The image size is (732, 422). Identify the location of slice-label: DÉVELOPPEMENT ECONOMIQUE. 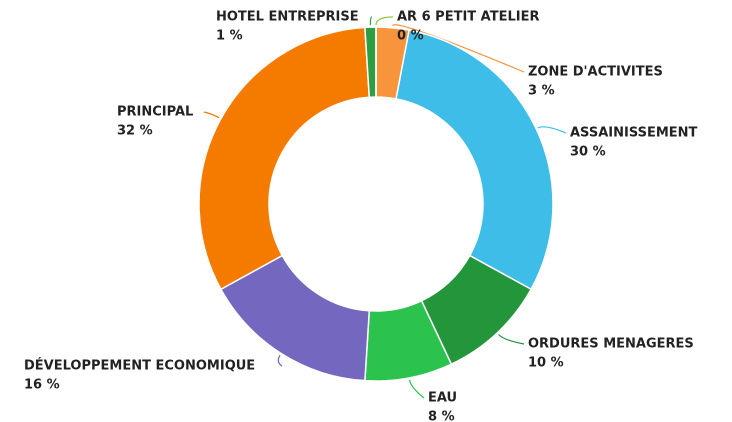
(139, 366).